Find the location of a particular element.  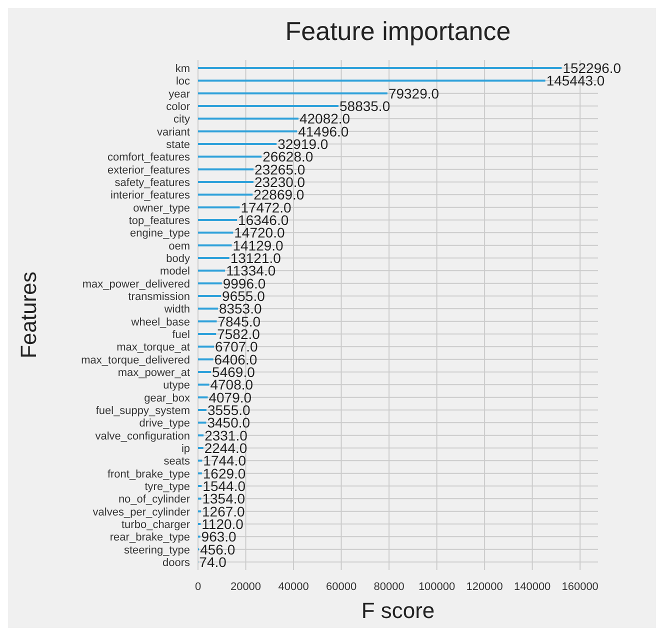

x-tick-label: 60000 is located at coordinates (341, 587).